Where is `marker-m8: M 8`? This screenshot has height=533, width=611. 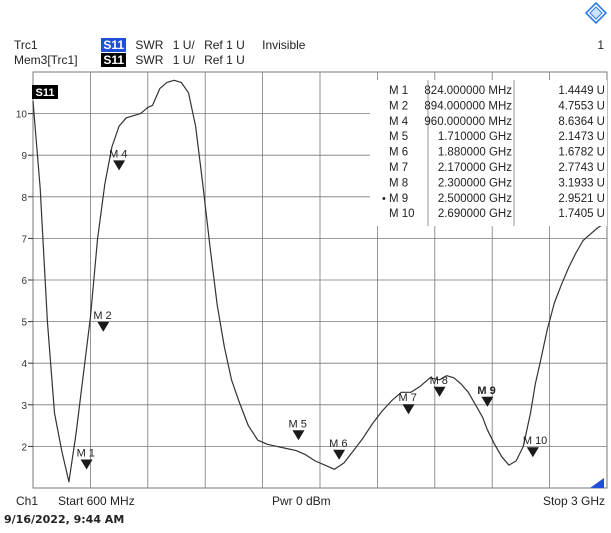
marker-m8: M 8 is located at coordinates (439, 386).